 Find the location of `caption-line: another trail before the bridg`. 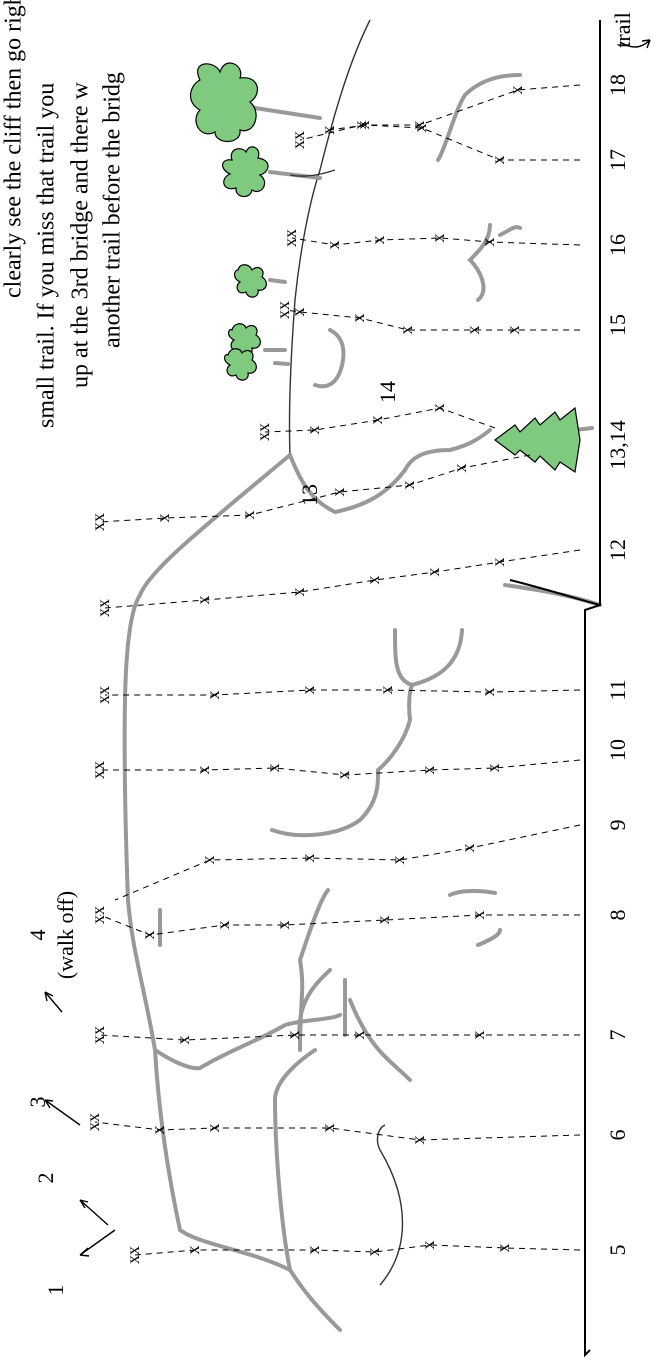

caption-line: another trail before the bridg is located at coordinates (113, 210).